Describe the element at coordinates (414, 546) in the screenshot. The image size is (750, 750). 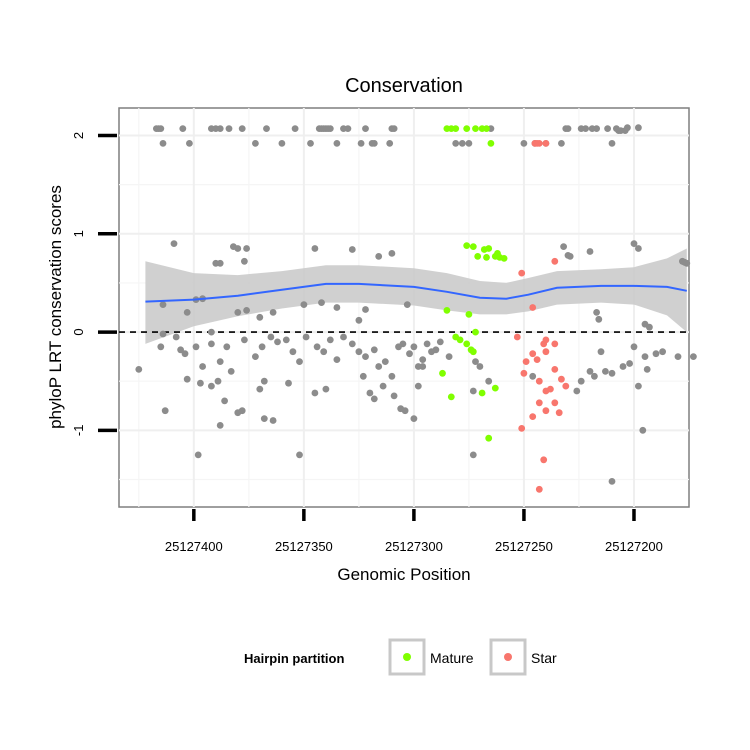
I see `x-tick-label: 25127300` at that location.